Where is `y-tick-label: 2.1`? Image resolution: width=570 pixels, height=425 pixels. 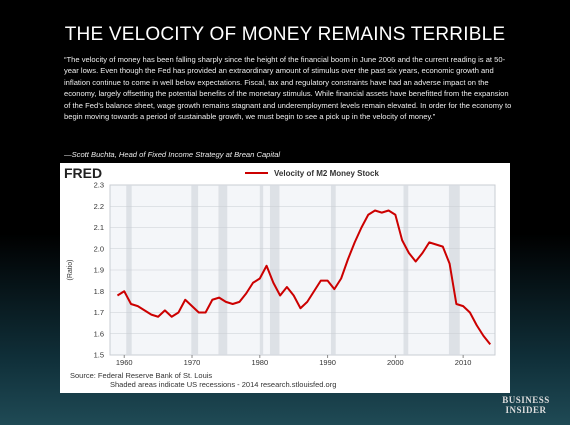
y-tick-label: 2.1 is located at coordinates (99, 227).